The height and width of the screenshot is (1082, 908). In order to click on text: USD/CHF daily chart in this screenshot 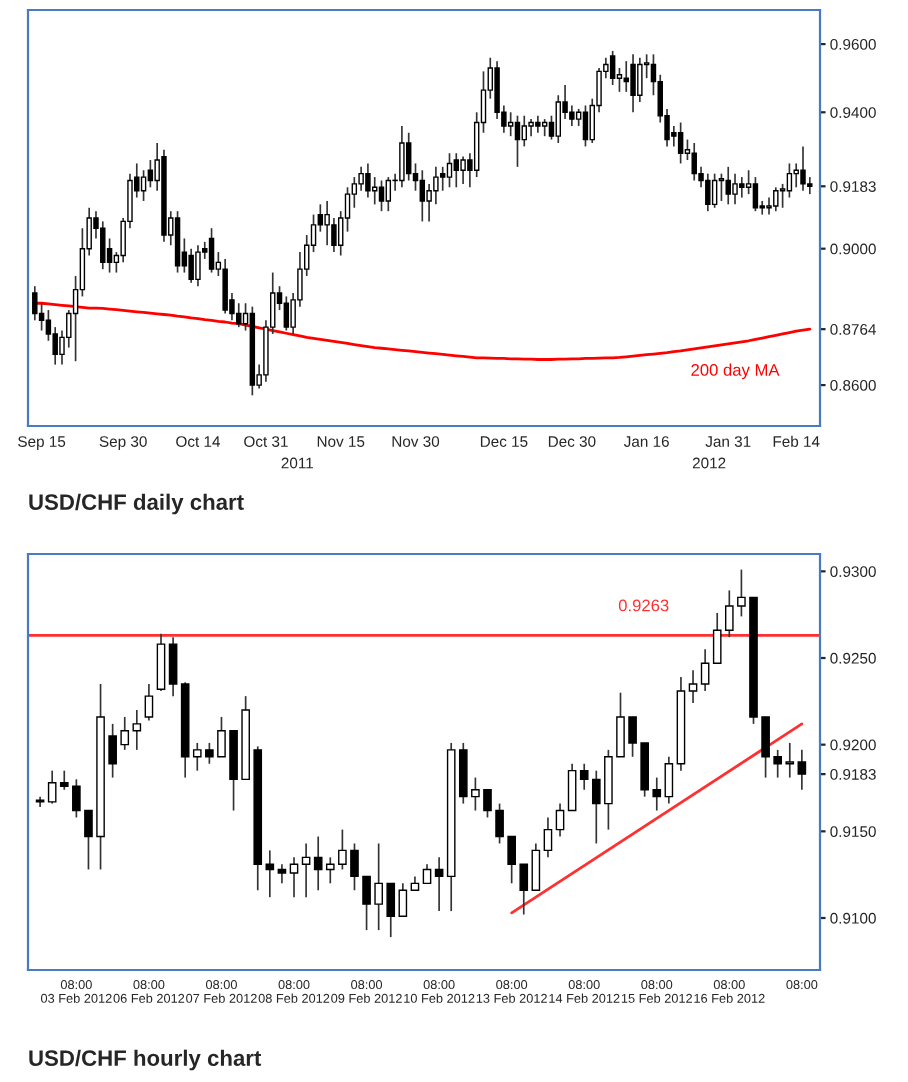, I will do `click(136, 504)`.